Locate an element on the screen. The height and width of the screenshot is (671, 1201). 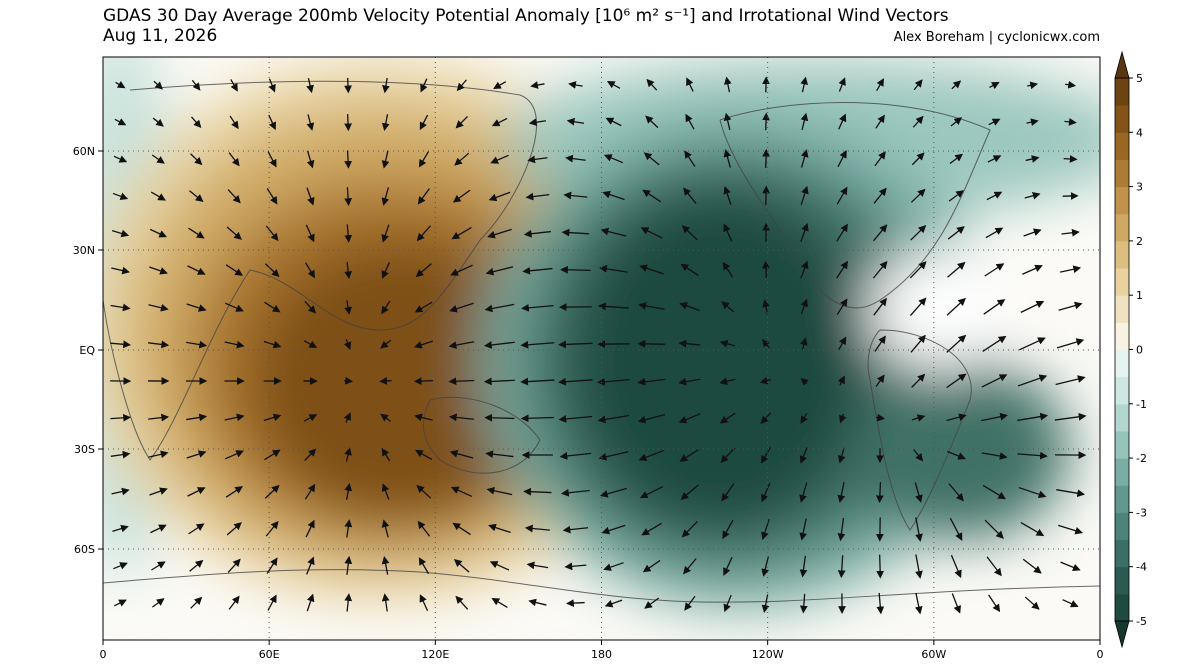
colorbar-tick-label: -4 is located at coordinates (1141, 567).